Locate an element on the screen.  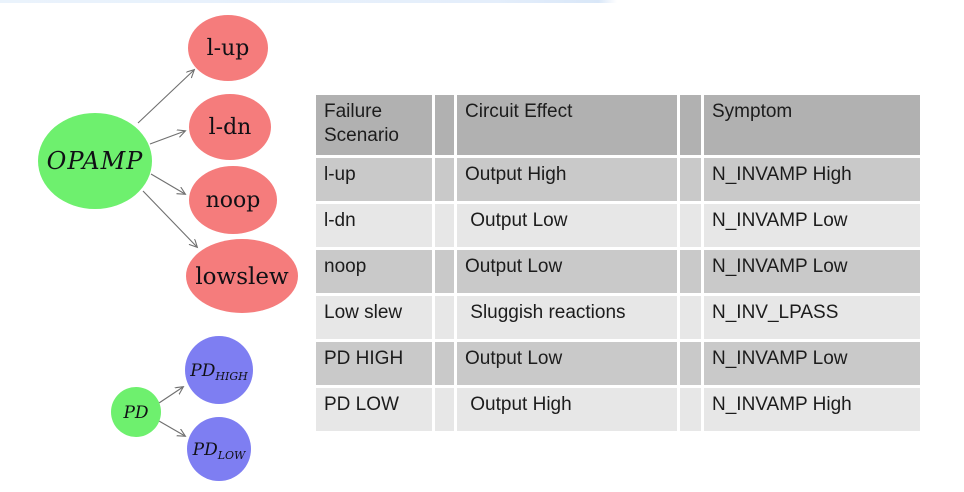
edge-opamp-lup is located at coordinates (165, 97).